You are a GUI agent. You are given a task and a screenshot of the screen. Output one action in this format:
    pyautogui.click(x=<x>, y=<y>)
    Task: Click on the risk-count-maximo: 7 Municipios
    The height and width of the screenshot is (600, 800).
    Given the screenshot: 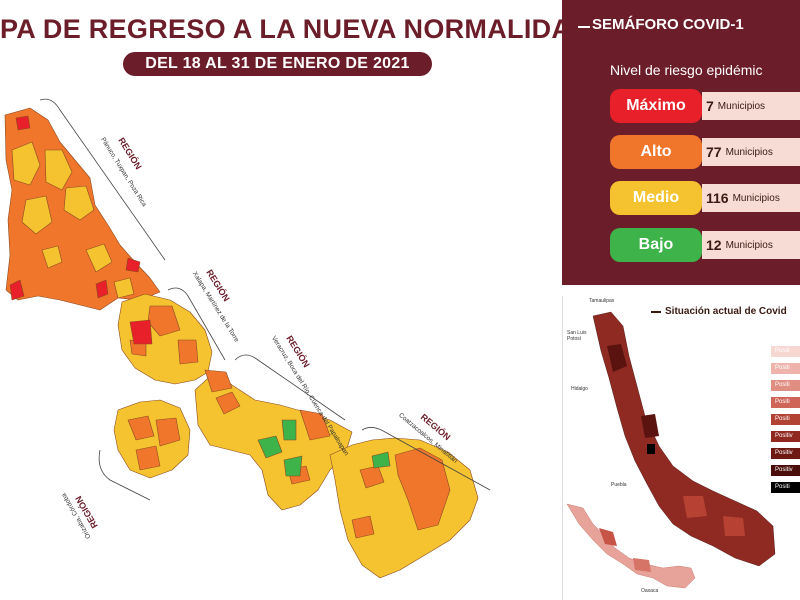 What is the action you would take?
    pyautogui.click(x=751, y=106)
    